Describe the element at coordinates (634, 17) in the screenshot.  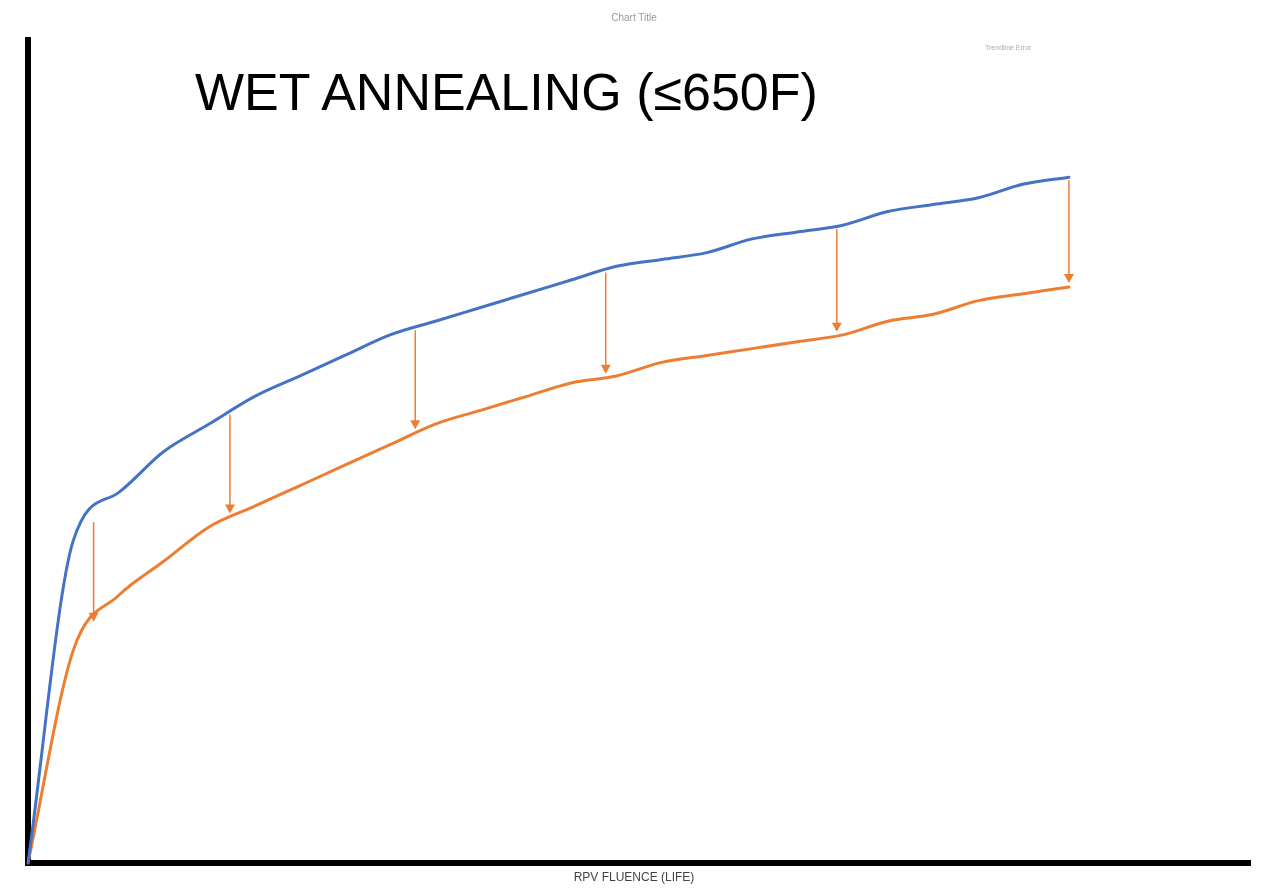
I see `chart-title: Chart Title` at that location.